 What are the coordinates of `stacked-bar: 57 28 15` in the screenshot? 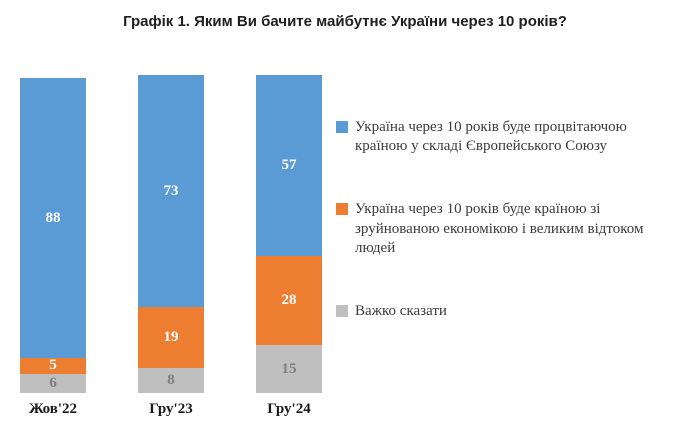 It's located at (289, 234).